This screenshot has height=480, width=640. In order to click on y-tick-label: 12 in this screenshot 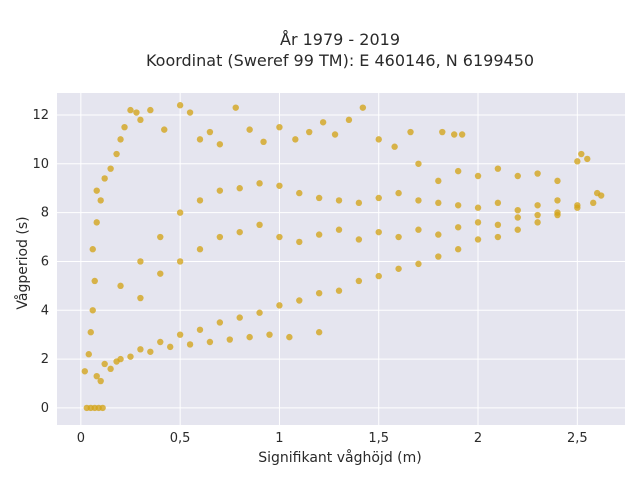, I will do `click(40, 115)`.